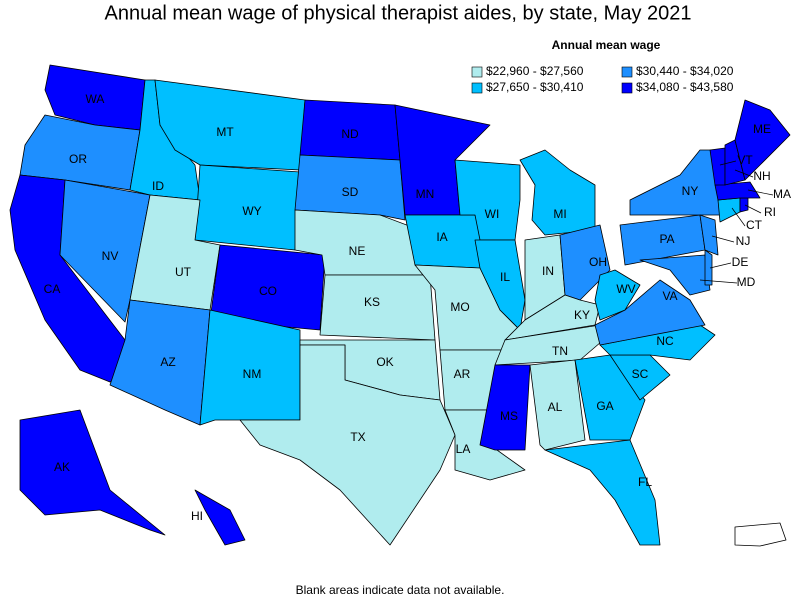 This screenshot has width=800, height=600. I want to click on state-label: NH, so click(761, 176).